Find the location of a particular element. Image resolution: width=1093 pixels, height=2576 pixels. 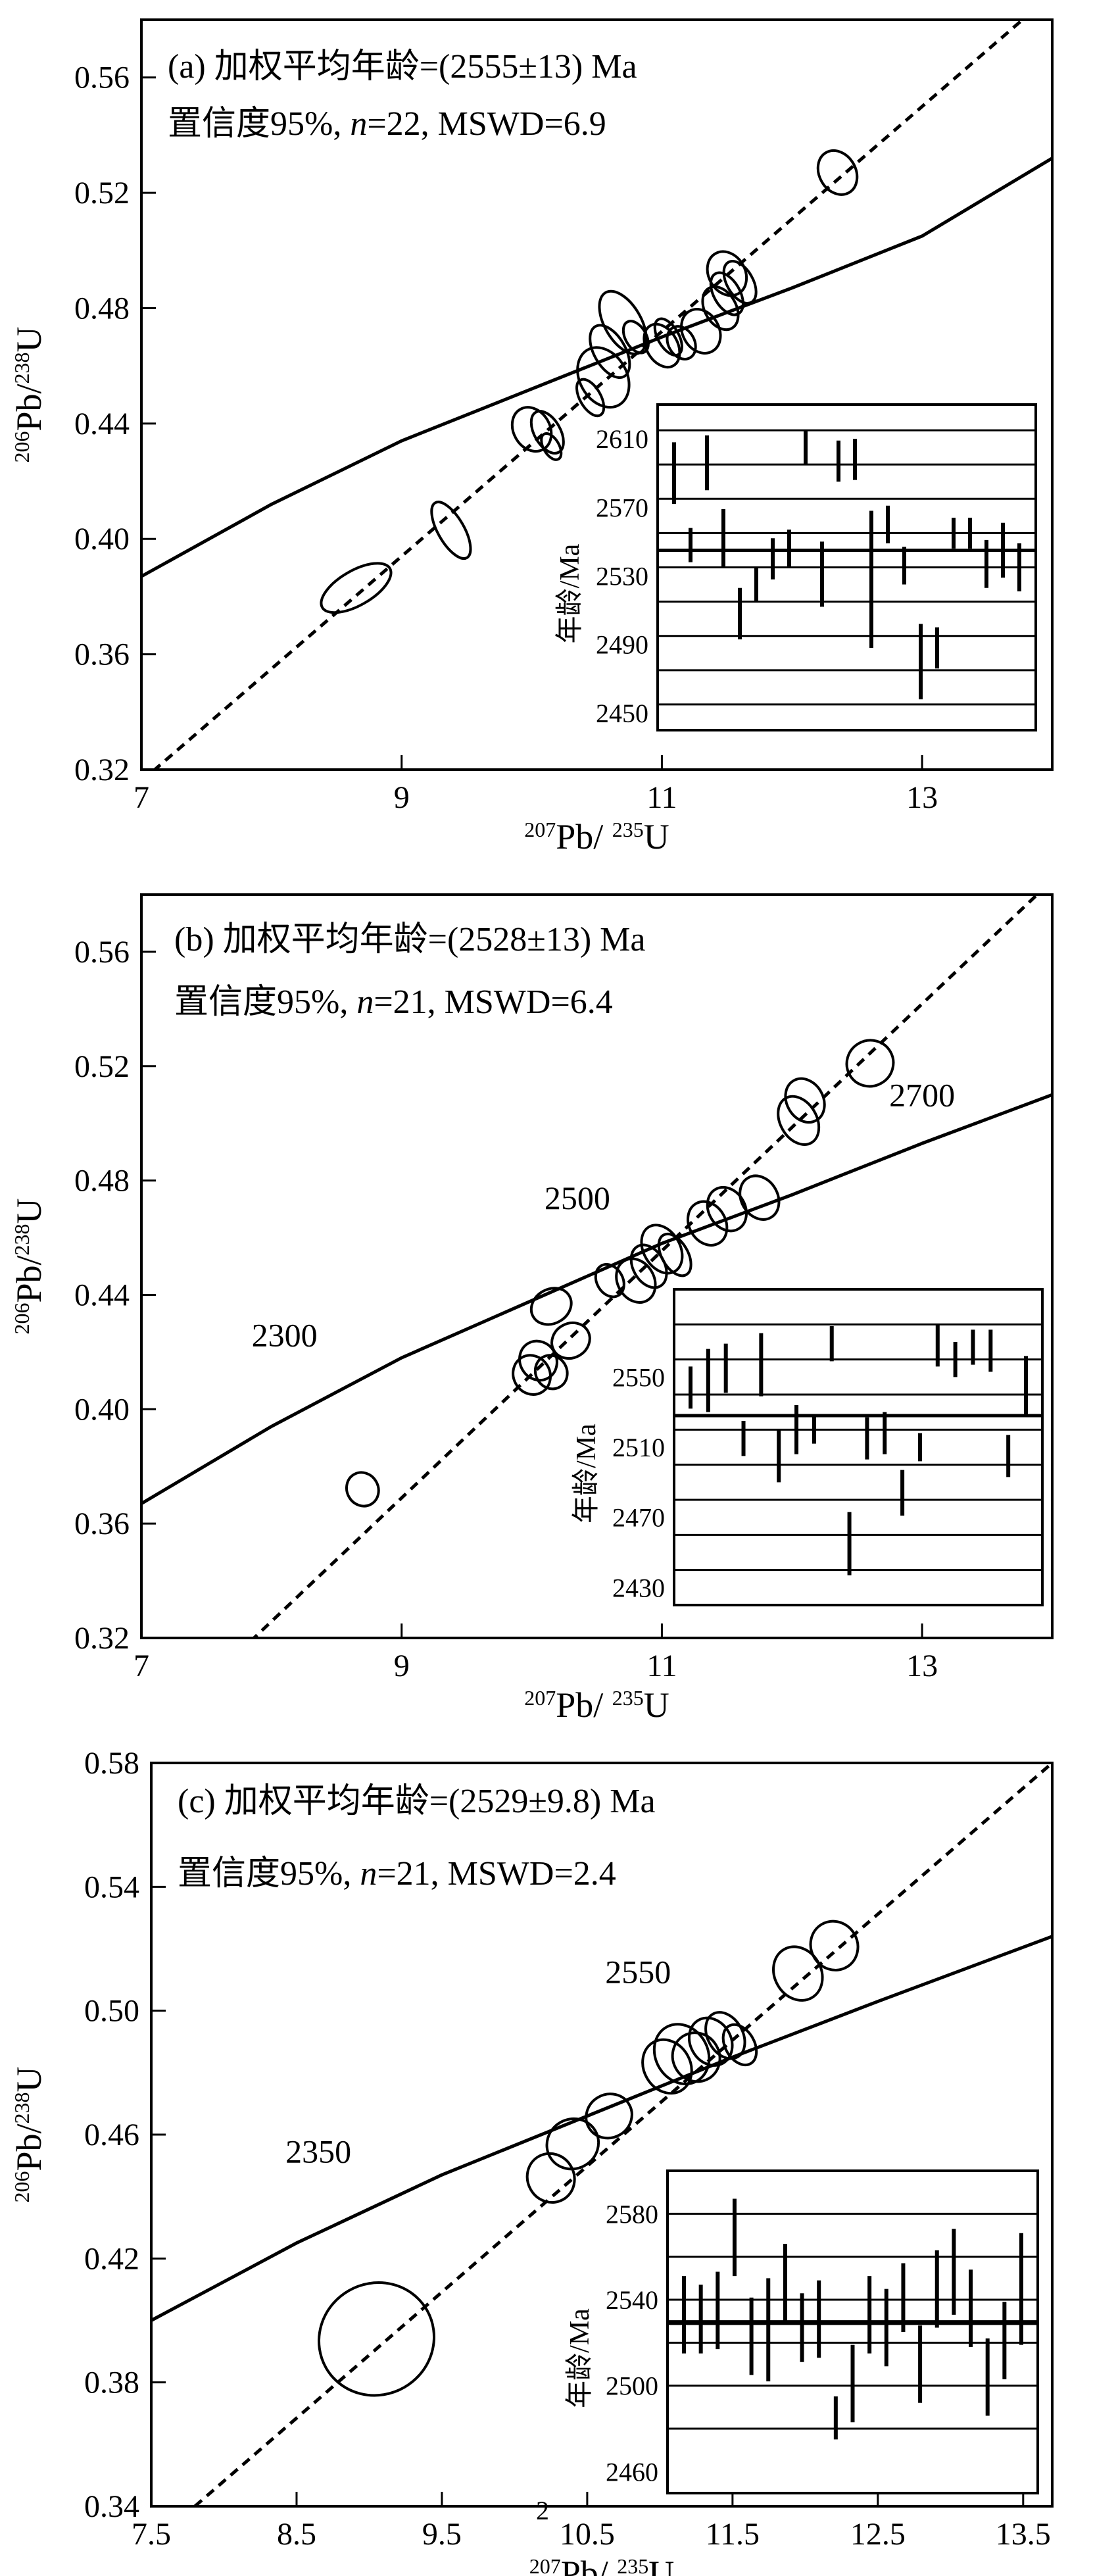

y-axis-label-part: U is located at coordinates (29, 339).